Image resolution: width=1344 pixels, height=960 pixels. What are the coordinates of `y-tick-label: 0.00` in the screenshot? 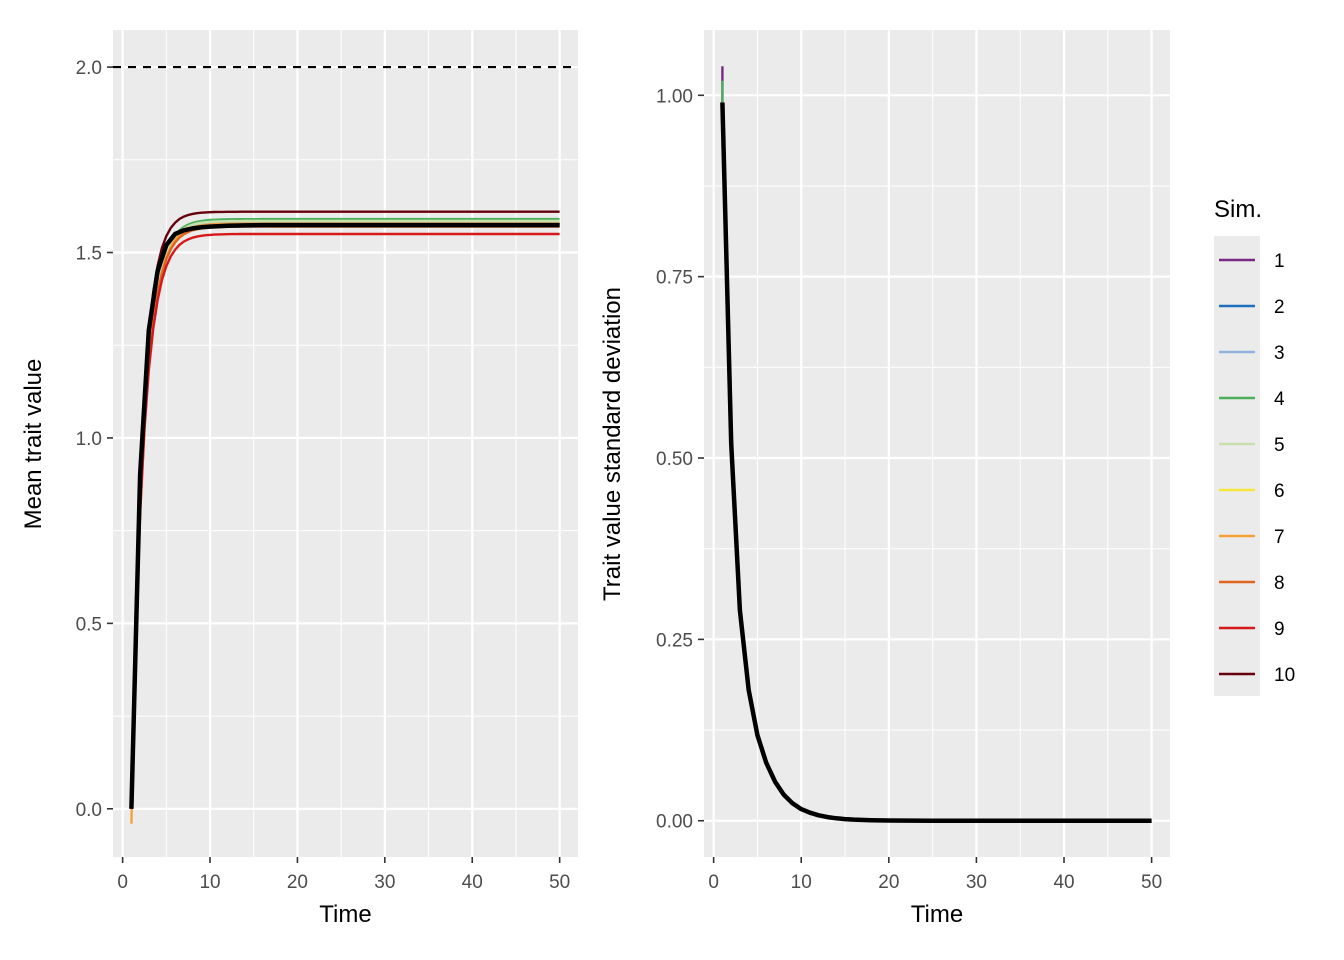 It's located at (674, 822).